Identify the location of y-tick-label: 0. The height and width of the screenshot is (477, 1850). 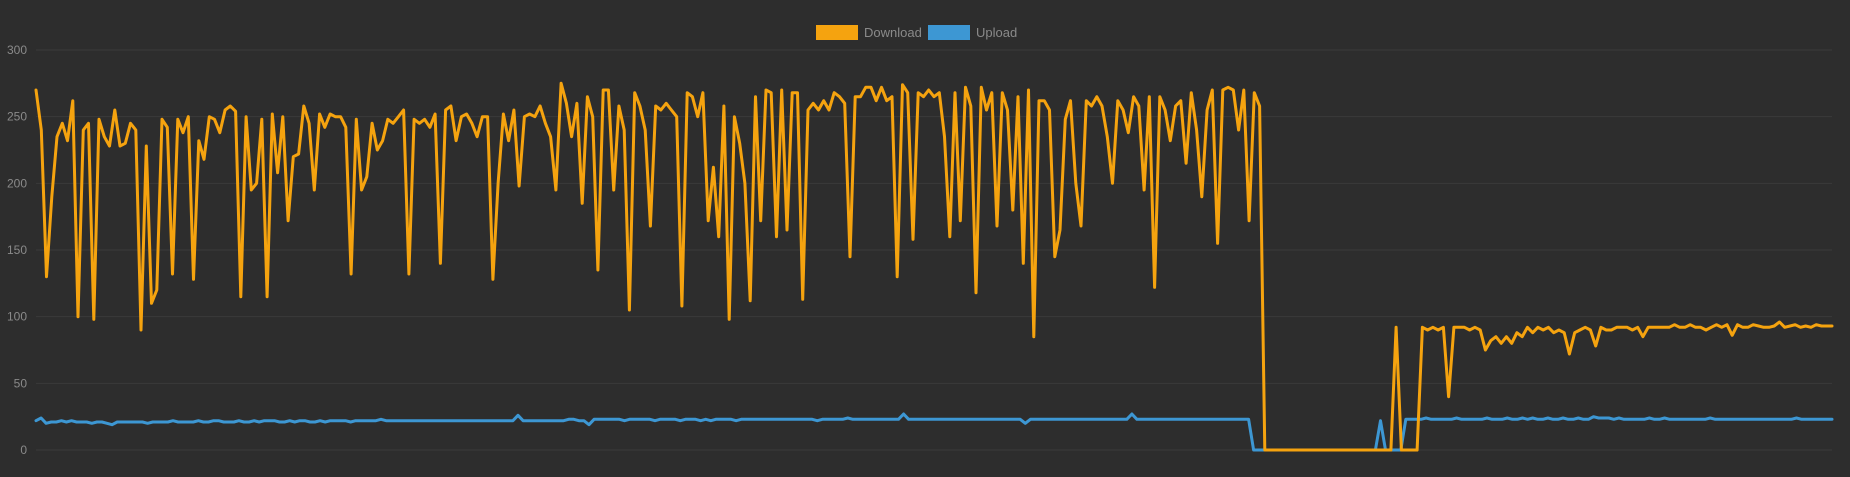
(23, 450).